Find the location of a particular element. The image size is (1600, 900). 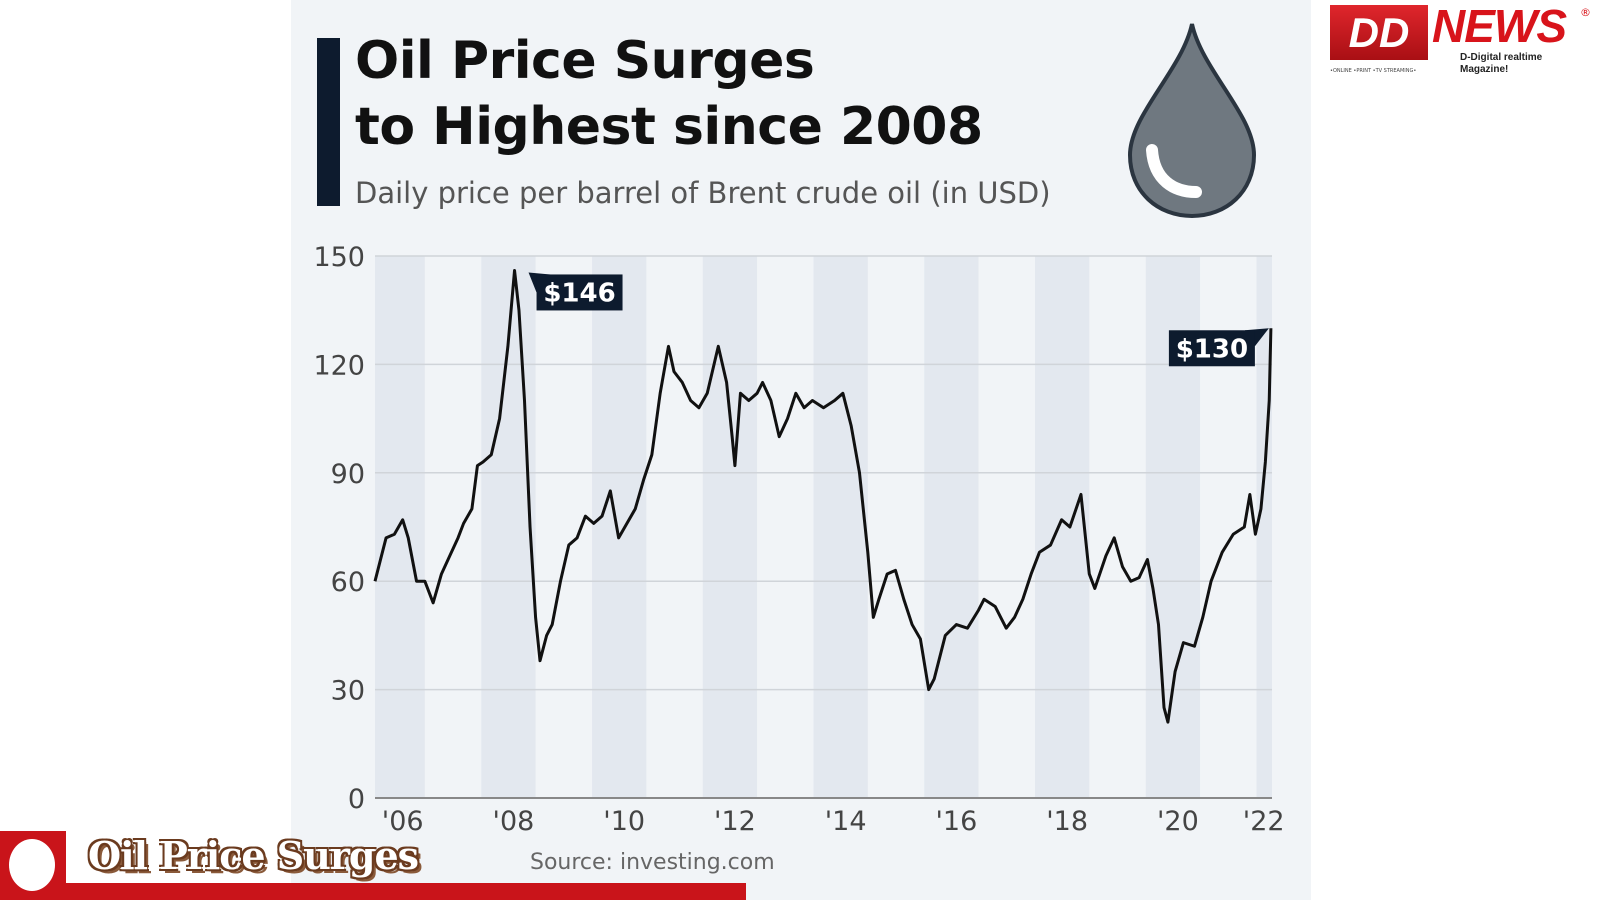

y-tick-label: 150 is located at coordinates (339, 257).